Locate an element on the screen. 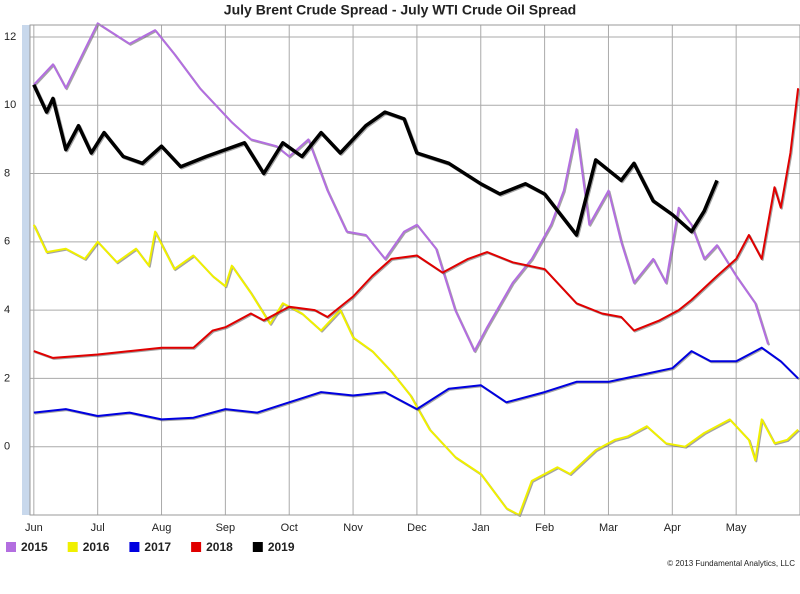  legend-label: 2015 is located at coordinates (34, 547).